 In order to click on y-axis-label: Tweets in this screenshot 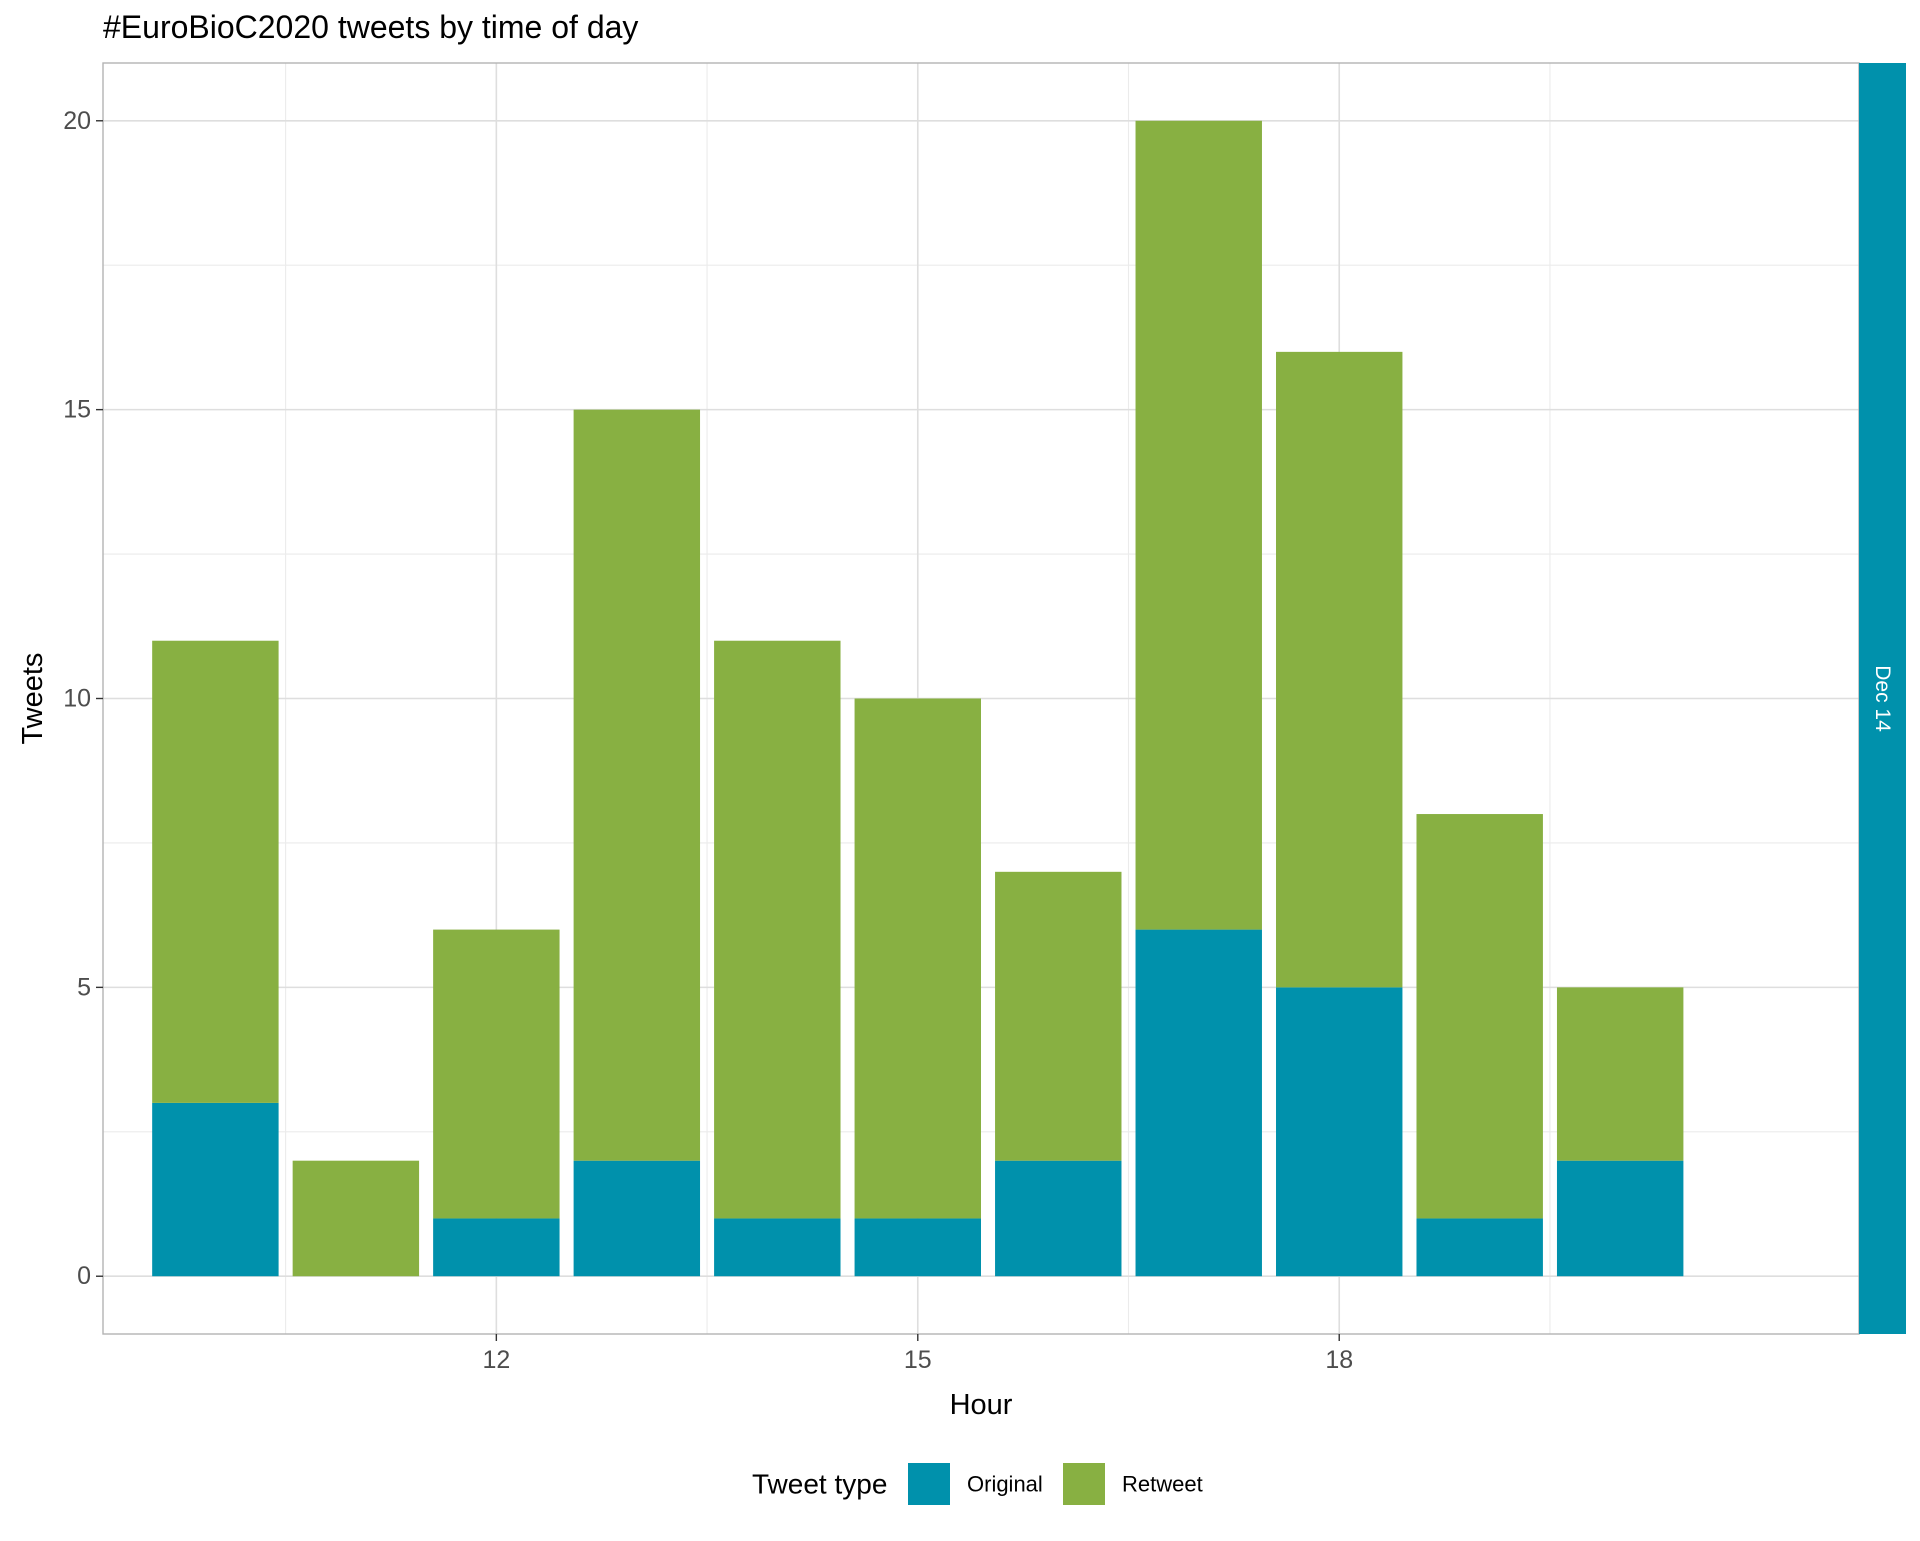, I will do `click(33, 699)`.